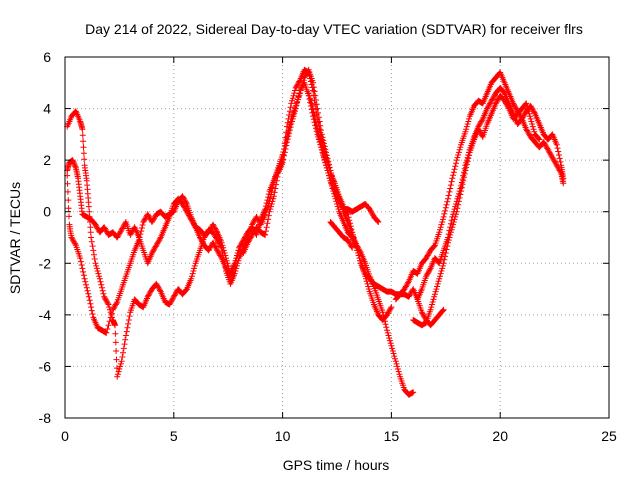 The image size is (640, 480). What do you see at coordinates (283, 436) in the screenshot?
I see `x-tick-label: 10` at bounding box center [283, 436].